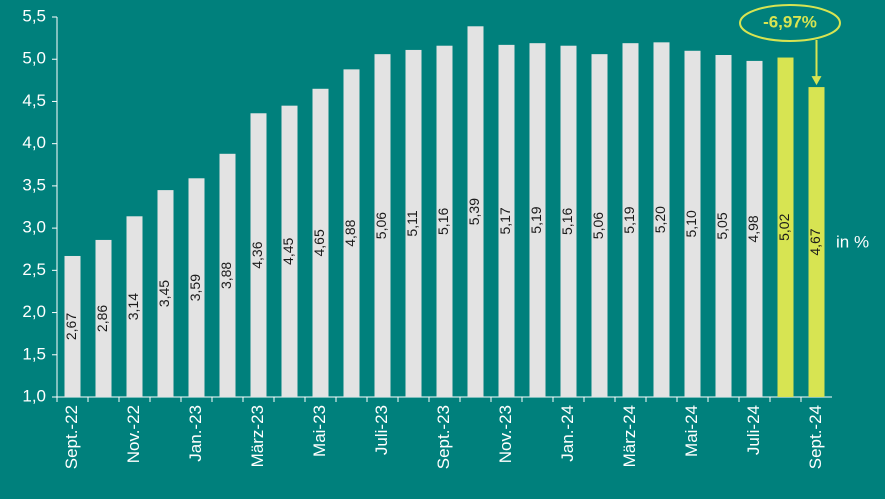 Image resolution: width=885 pixels, height=499 pixels. I want to click on annotation-arrowhead, so click(816, 81).